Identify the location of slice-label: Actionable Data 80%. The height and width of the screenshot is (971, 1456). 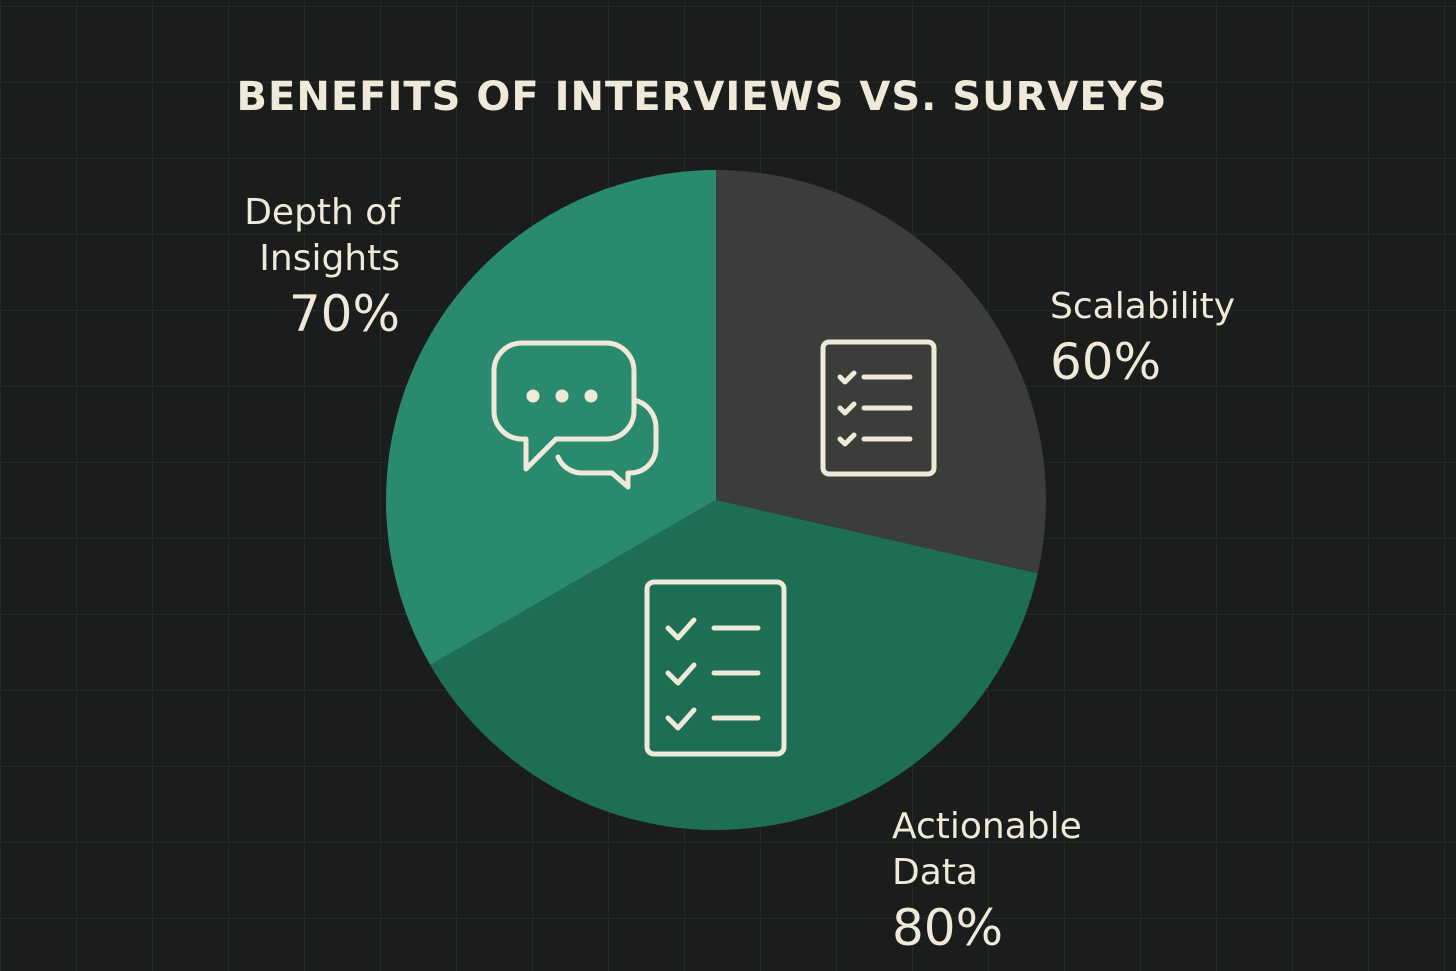
(997, 882).